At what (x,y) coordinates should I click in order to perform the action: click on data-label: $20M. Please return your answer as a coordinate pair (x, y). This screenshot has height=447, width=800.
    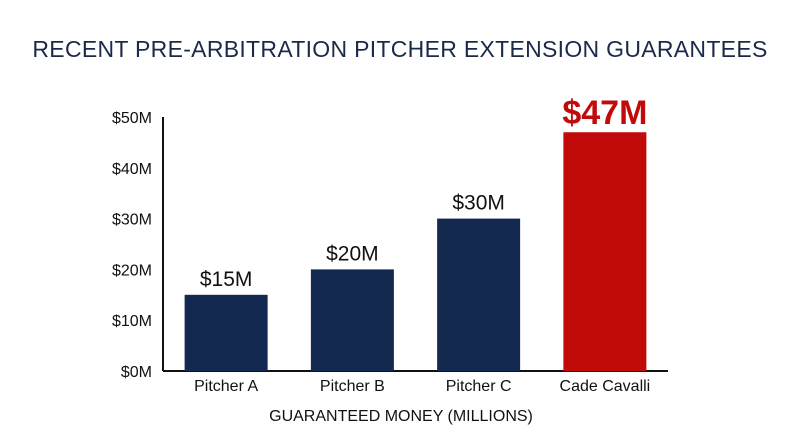
    Looking at the image, I should click on (352, 253).